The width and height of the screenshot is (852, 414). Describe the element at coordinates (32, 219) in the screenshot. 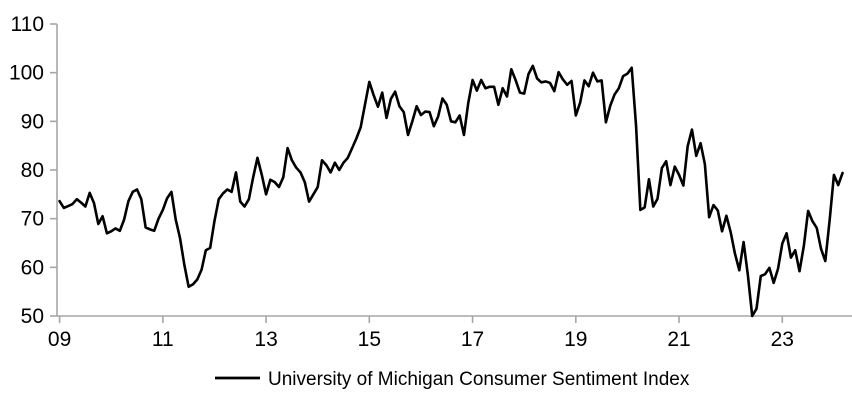

I see `y-tick-label: 70` at that location.